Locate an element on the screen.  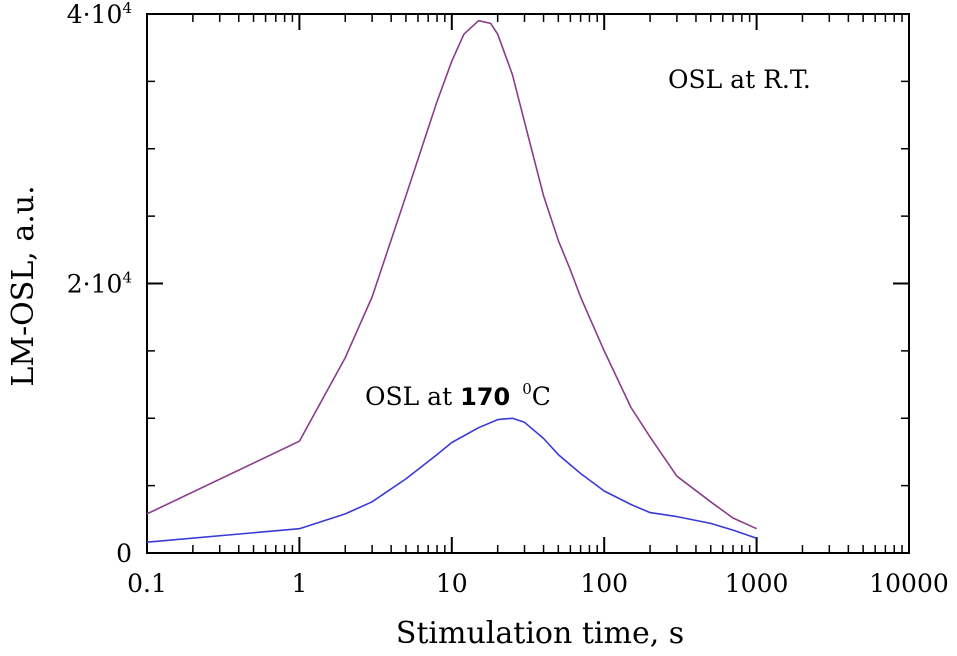
y-tick-label: 2·10⁴ is located at coordinates (99, 284).